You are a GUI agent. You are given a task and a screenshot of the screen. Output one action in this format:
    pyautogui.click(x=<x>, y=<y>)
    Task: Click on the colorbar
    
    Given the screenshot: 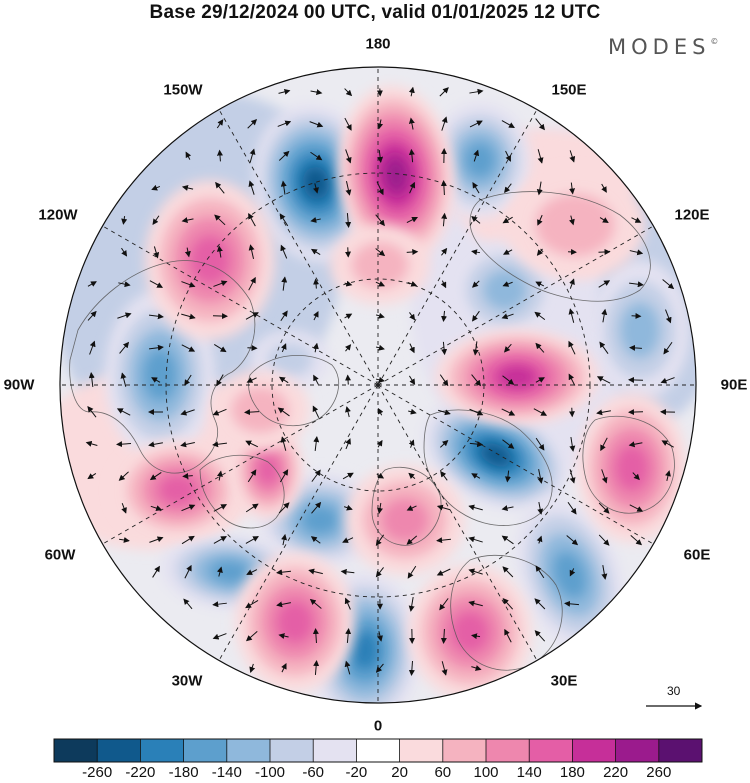 What is the action you would take?
    pyautogui.click(x=378, y=750)
    